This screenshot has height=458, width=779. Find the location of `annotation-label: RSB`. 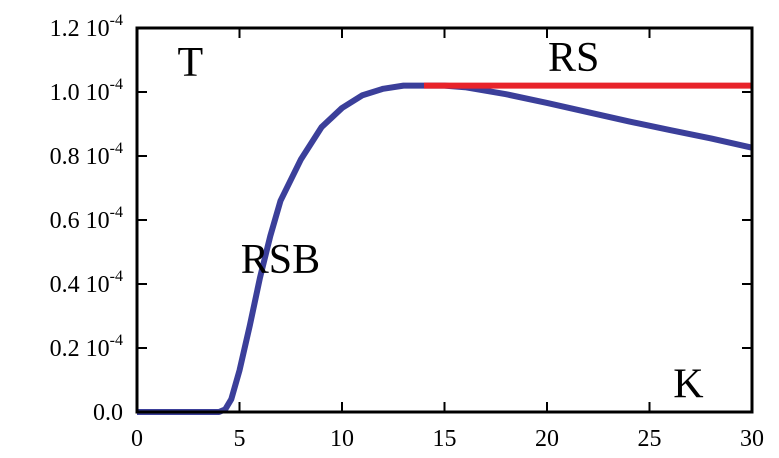

annotation-label: RSB is located at coordinates (280, 260).